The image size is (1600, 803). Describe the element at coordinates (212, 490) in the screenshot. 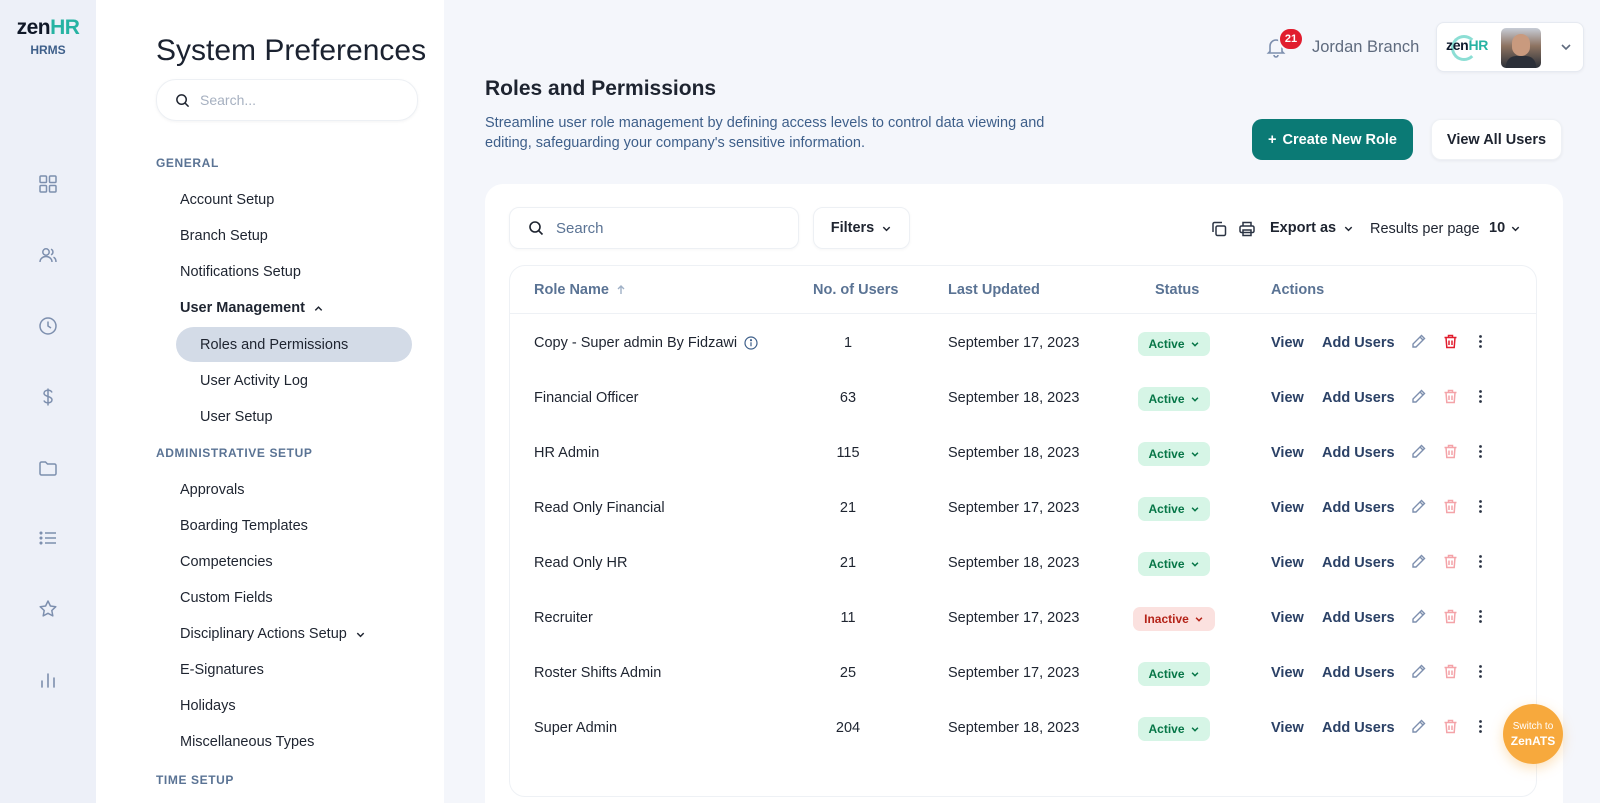

I see `sidebar-item-approvals: Approvals` at that location.